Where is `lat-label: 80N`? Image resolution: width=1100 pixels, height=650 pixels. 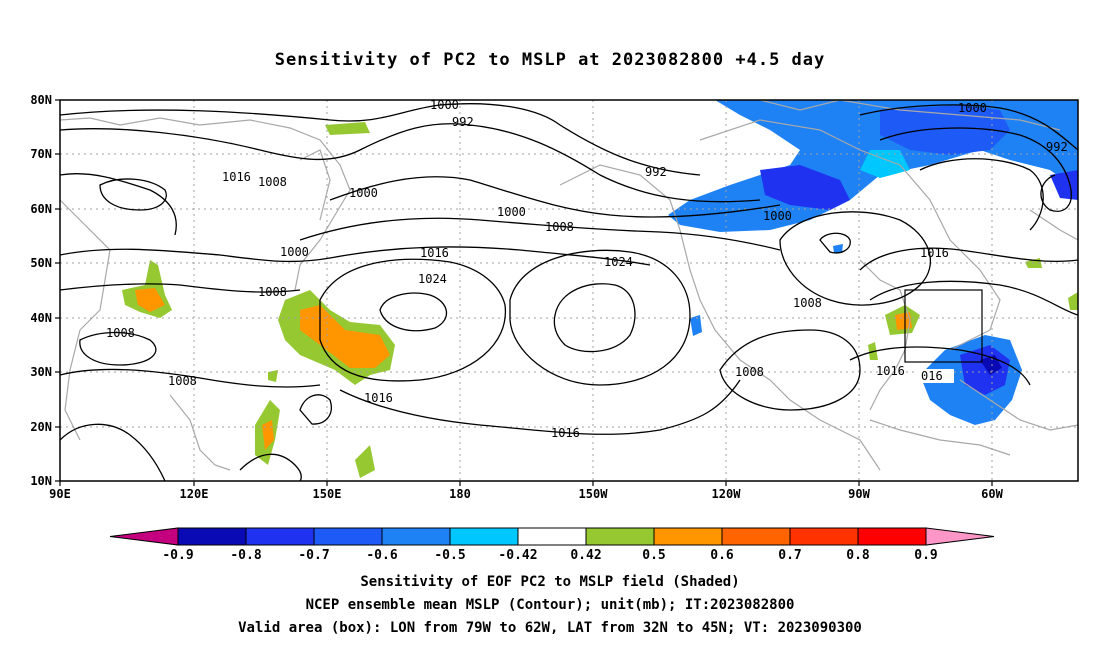
lat-label: 80N is located at coordinates (41, 100).